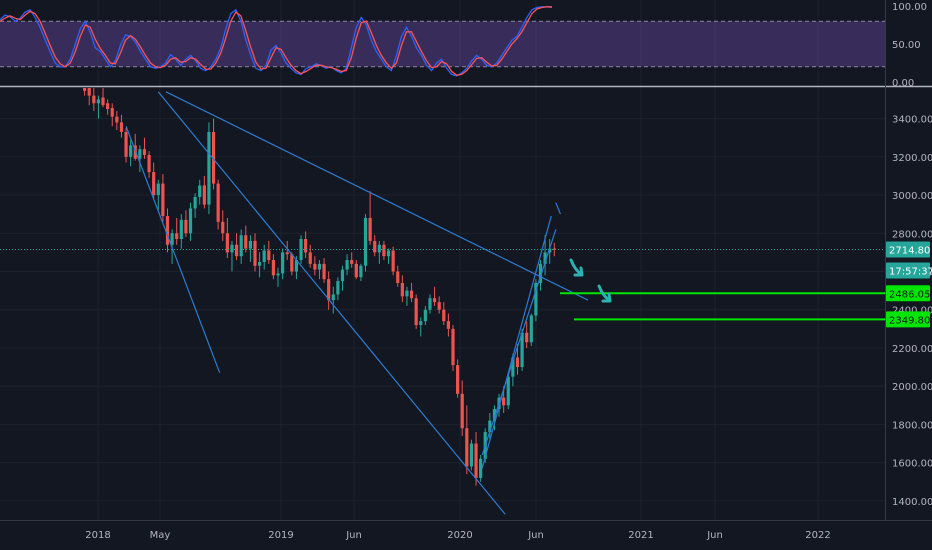 The width and height of the screenshot is (932, 550). What do you see at coordinates (903, 83) in the screenshot?
I see `oscillator-tick-label: 0.00` at bounding box center [903, 83].